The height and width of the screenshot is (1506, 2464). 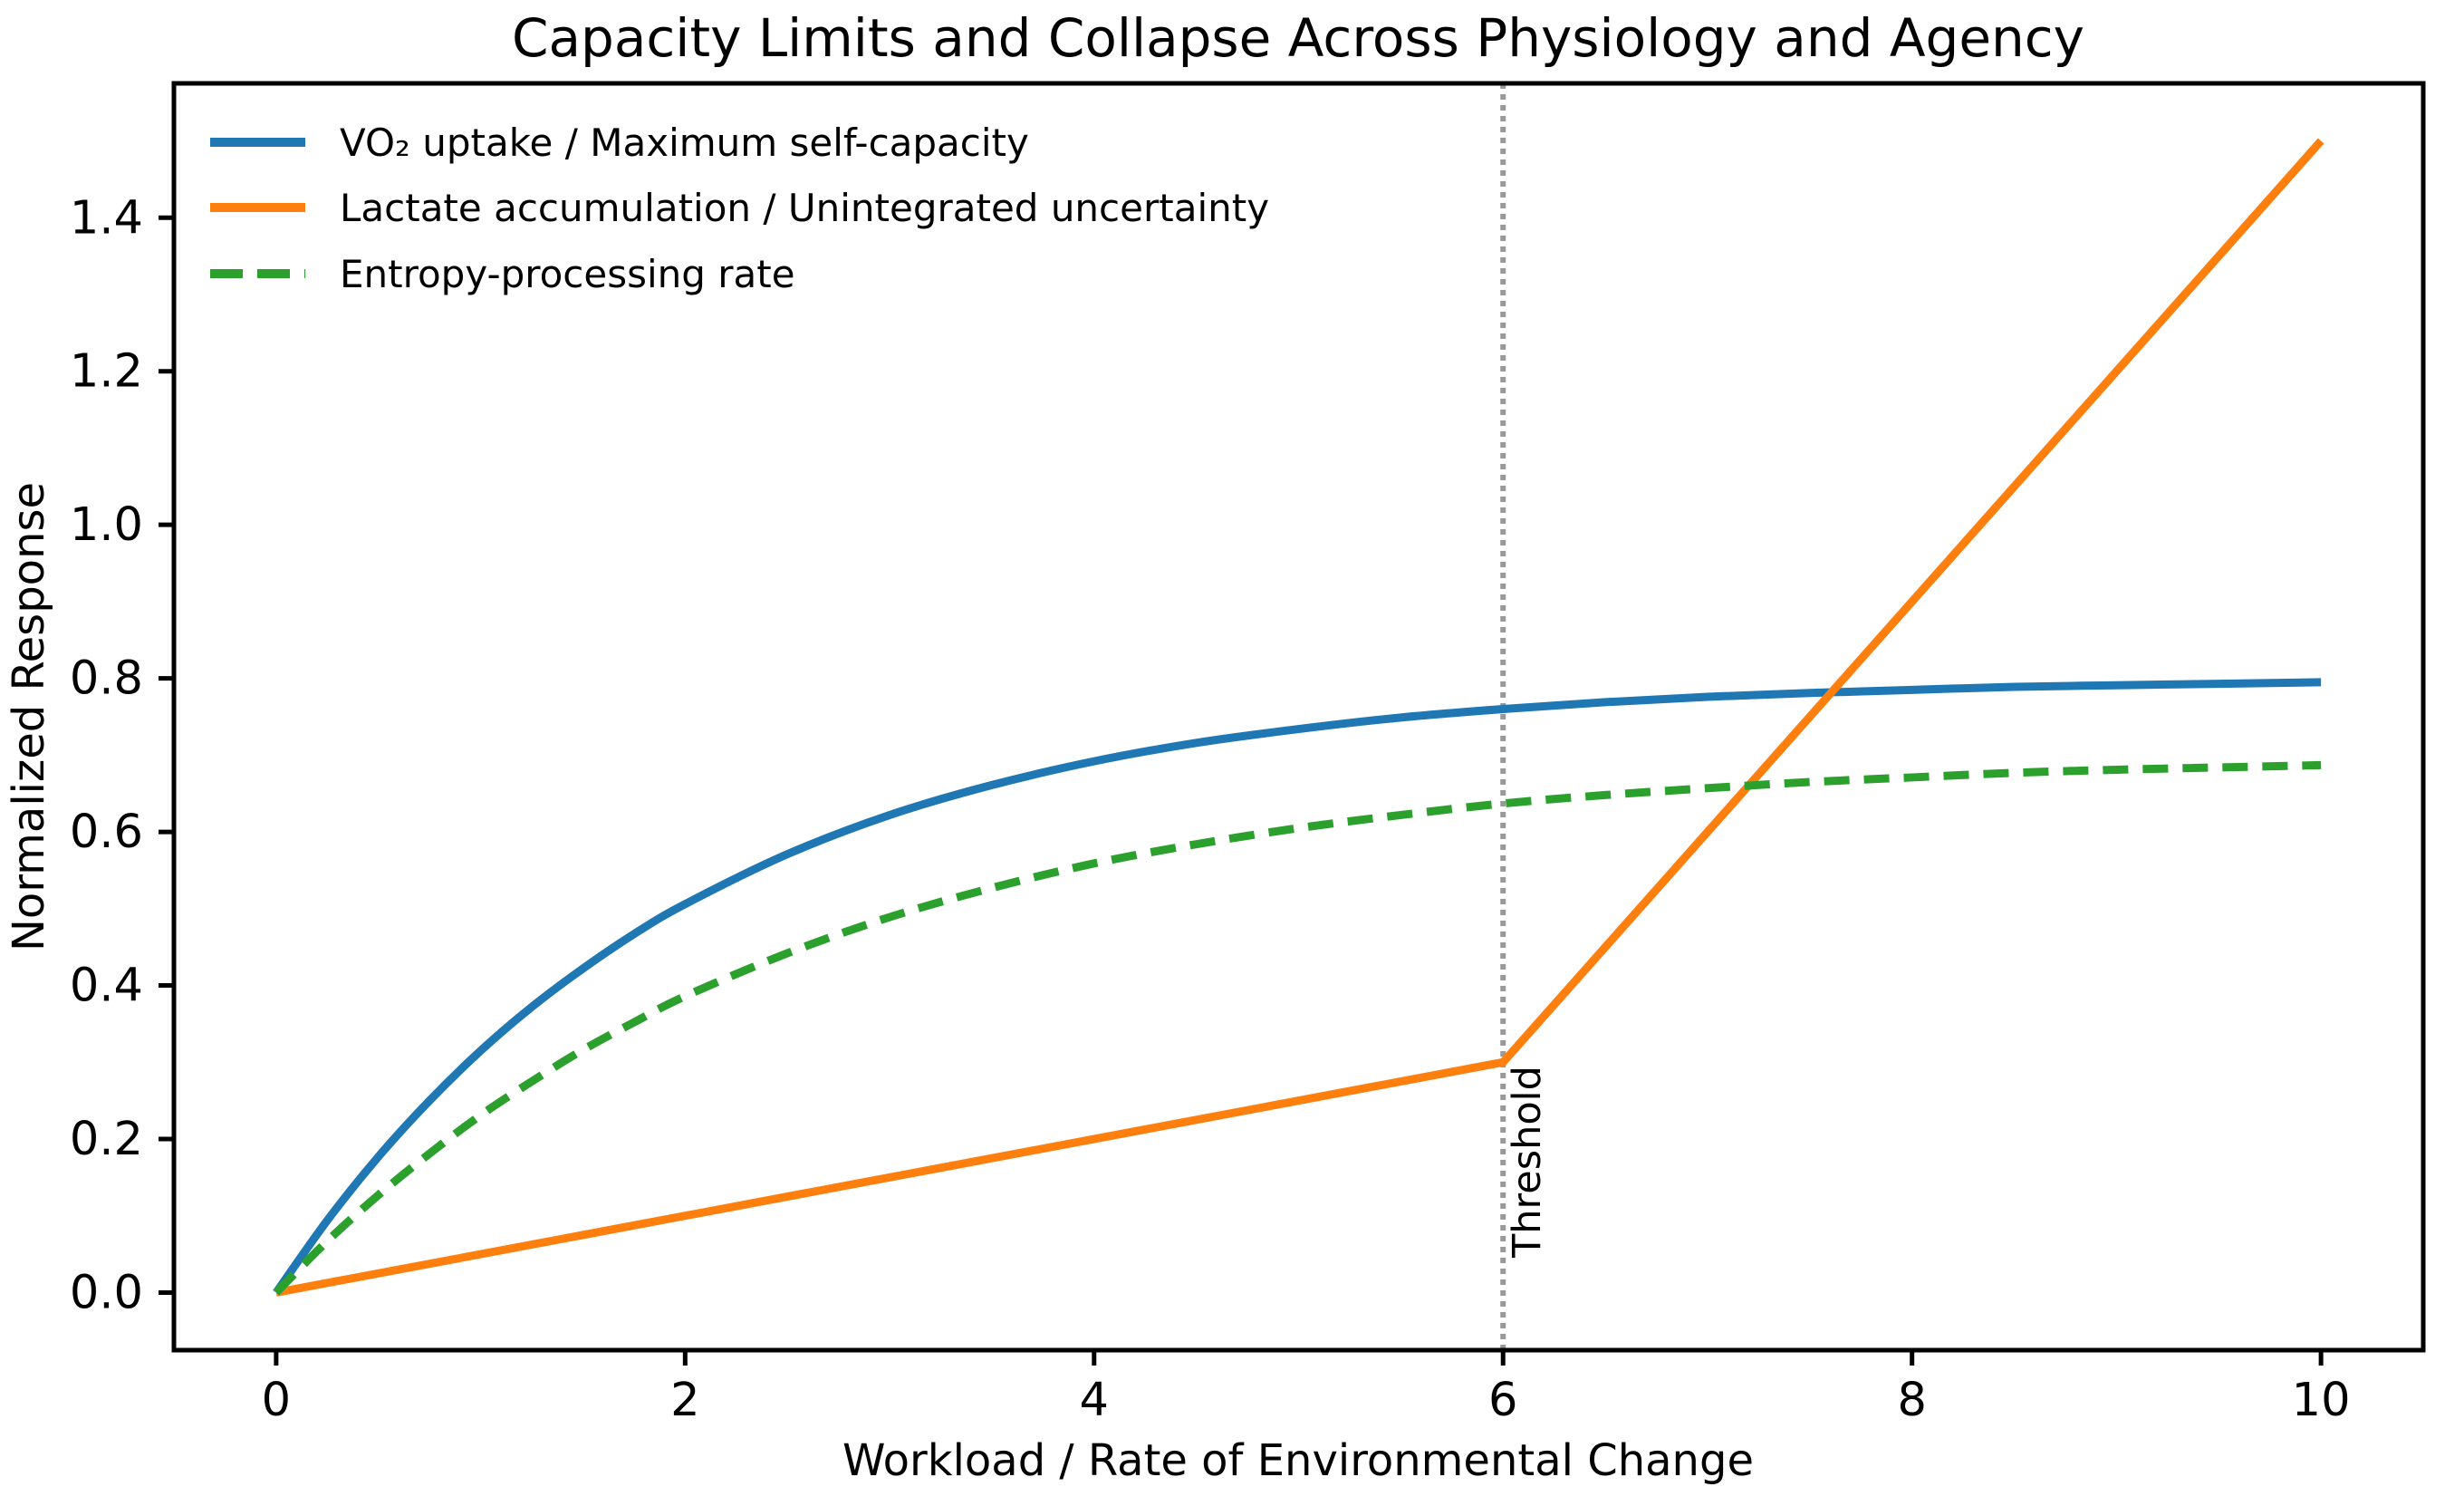 What do you see at coordinates (684, 143) in the screenshot?
I see `legend-label-vo2: VO₂ uptake / Maximum self-capacity` at bounding box center [684, 143].